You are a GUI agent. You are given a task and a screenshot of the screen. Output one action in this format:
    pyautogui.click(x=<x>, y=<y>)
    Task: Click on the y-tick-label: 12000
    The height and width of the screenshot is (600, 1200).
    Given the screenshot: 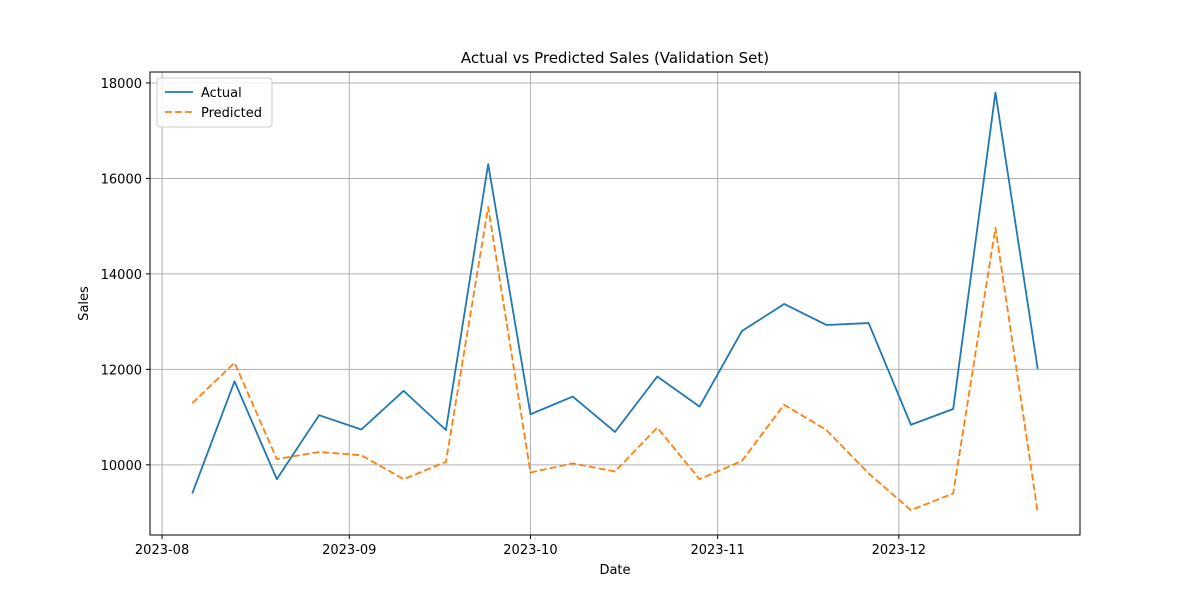 What is the action you would take?
    pyautogui.click(x=121, y=370)
    